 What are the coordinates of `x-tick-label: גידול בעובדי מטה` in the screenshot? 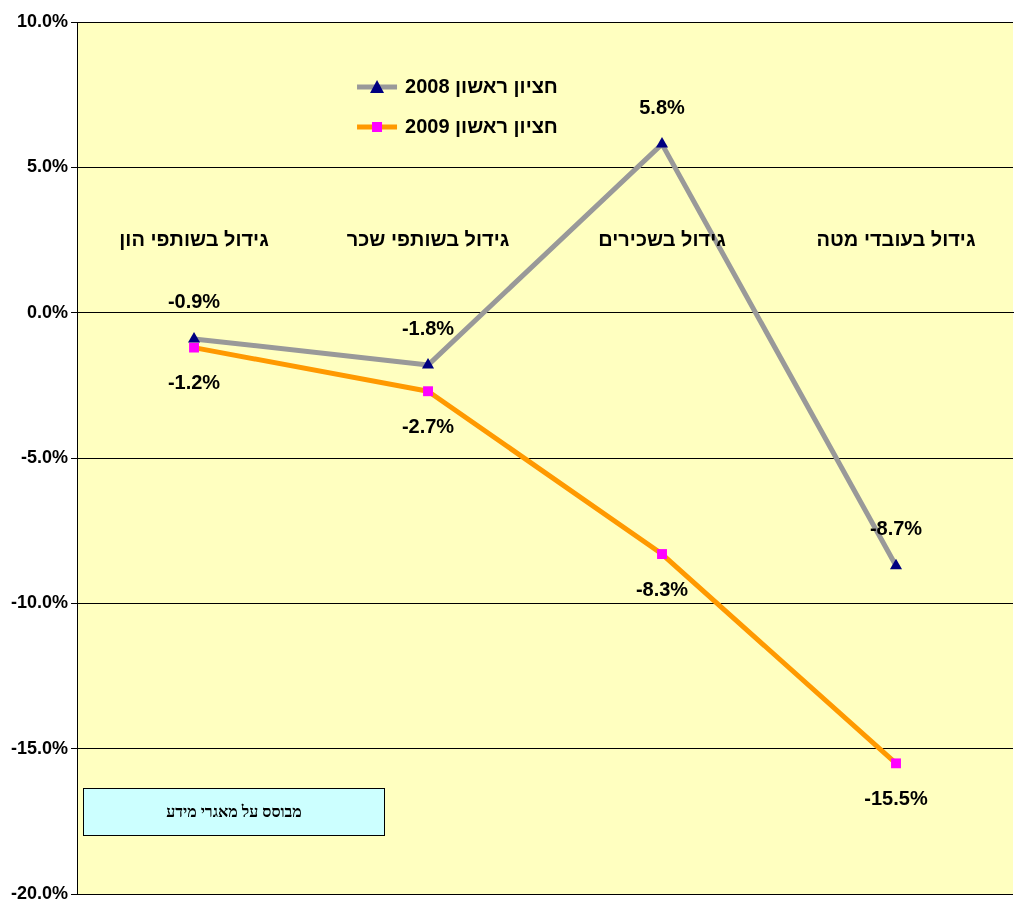 It's located at (896, 239).